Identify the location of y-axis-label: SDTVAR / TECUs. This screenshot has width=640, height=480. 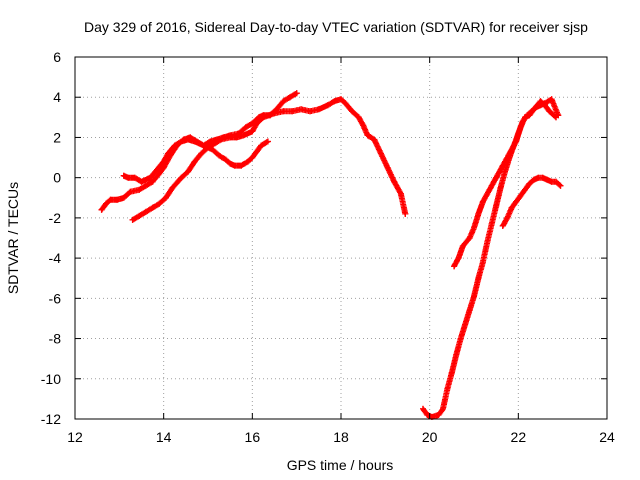
(13, 238).